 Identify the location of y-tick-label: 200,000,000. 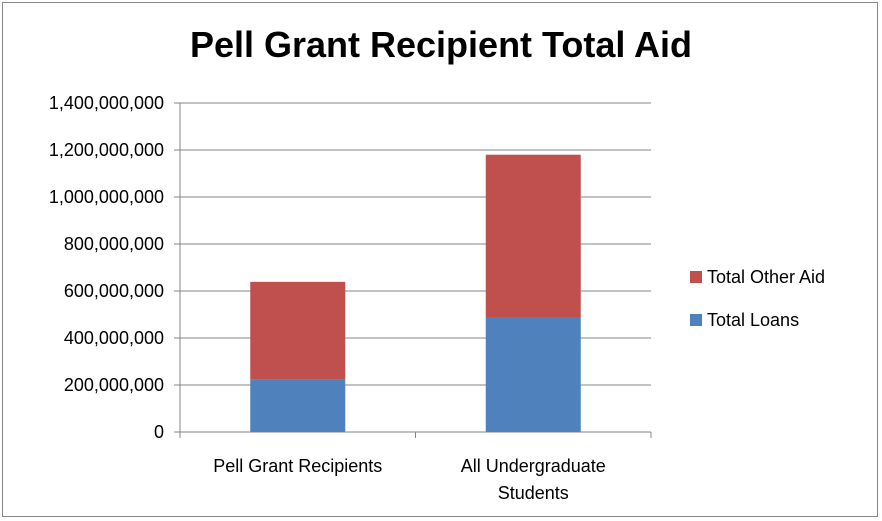
(114, 385).